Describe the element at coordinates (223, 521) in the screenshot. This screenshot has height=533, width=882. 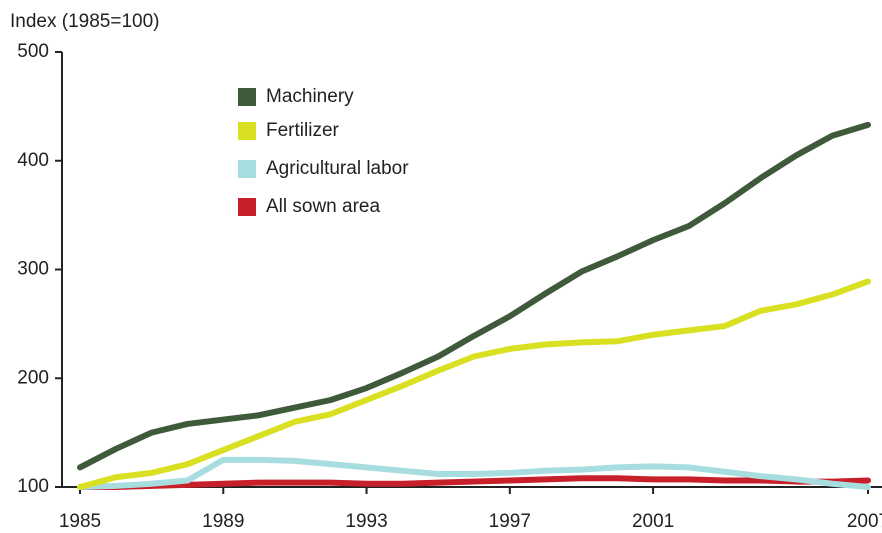
I see `x-tick-label: 1989` at that location.